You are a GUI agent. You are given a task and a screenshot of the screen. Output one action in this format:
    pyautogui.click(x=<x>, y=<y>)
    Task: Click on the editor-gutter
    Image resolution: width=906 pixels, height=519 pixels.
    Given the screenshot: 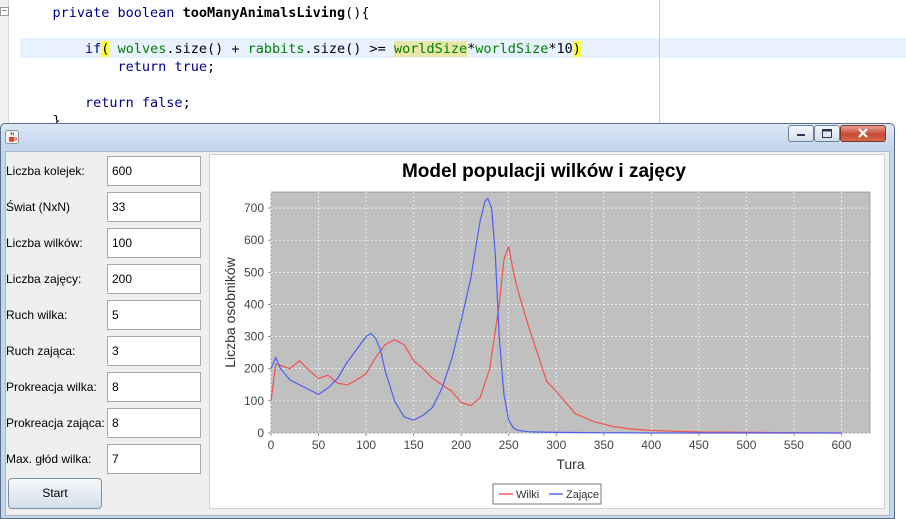 What is the action you would take?
    pyautogui.click(x=4, y=70)
    